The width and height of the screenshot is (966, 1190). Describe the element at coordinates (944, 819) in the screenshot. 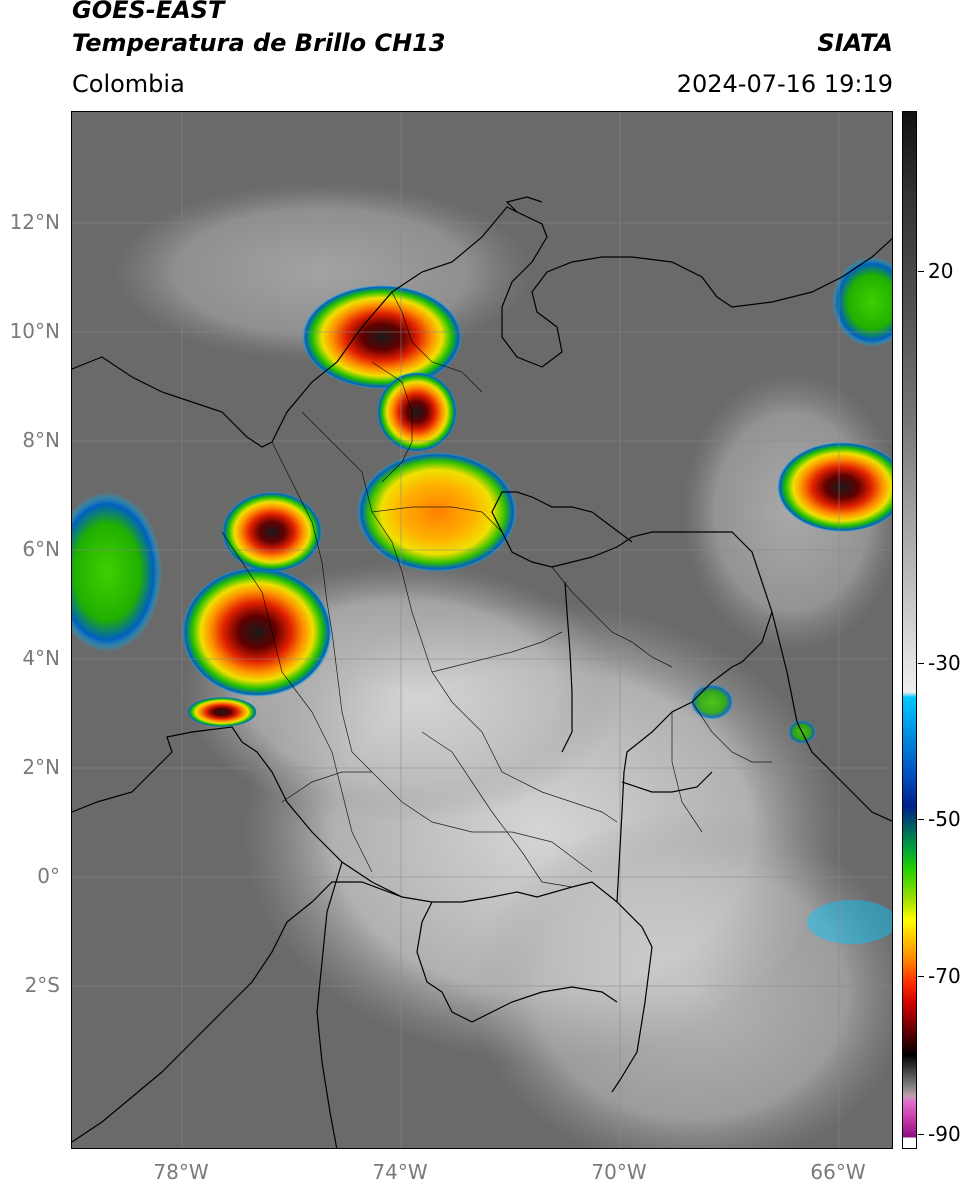

I see `colorbar-label: -50` at that location.